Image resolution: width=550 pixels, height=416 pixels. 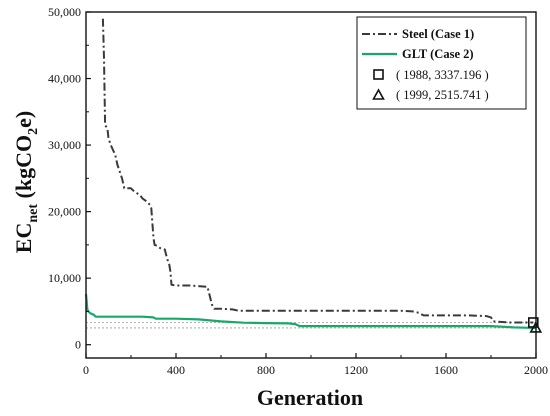 I want to click on series-line-glt, so click(x=310, y=311).